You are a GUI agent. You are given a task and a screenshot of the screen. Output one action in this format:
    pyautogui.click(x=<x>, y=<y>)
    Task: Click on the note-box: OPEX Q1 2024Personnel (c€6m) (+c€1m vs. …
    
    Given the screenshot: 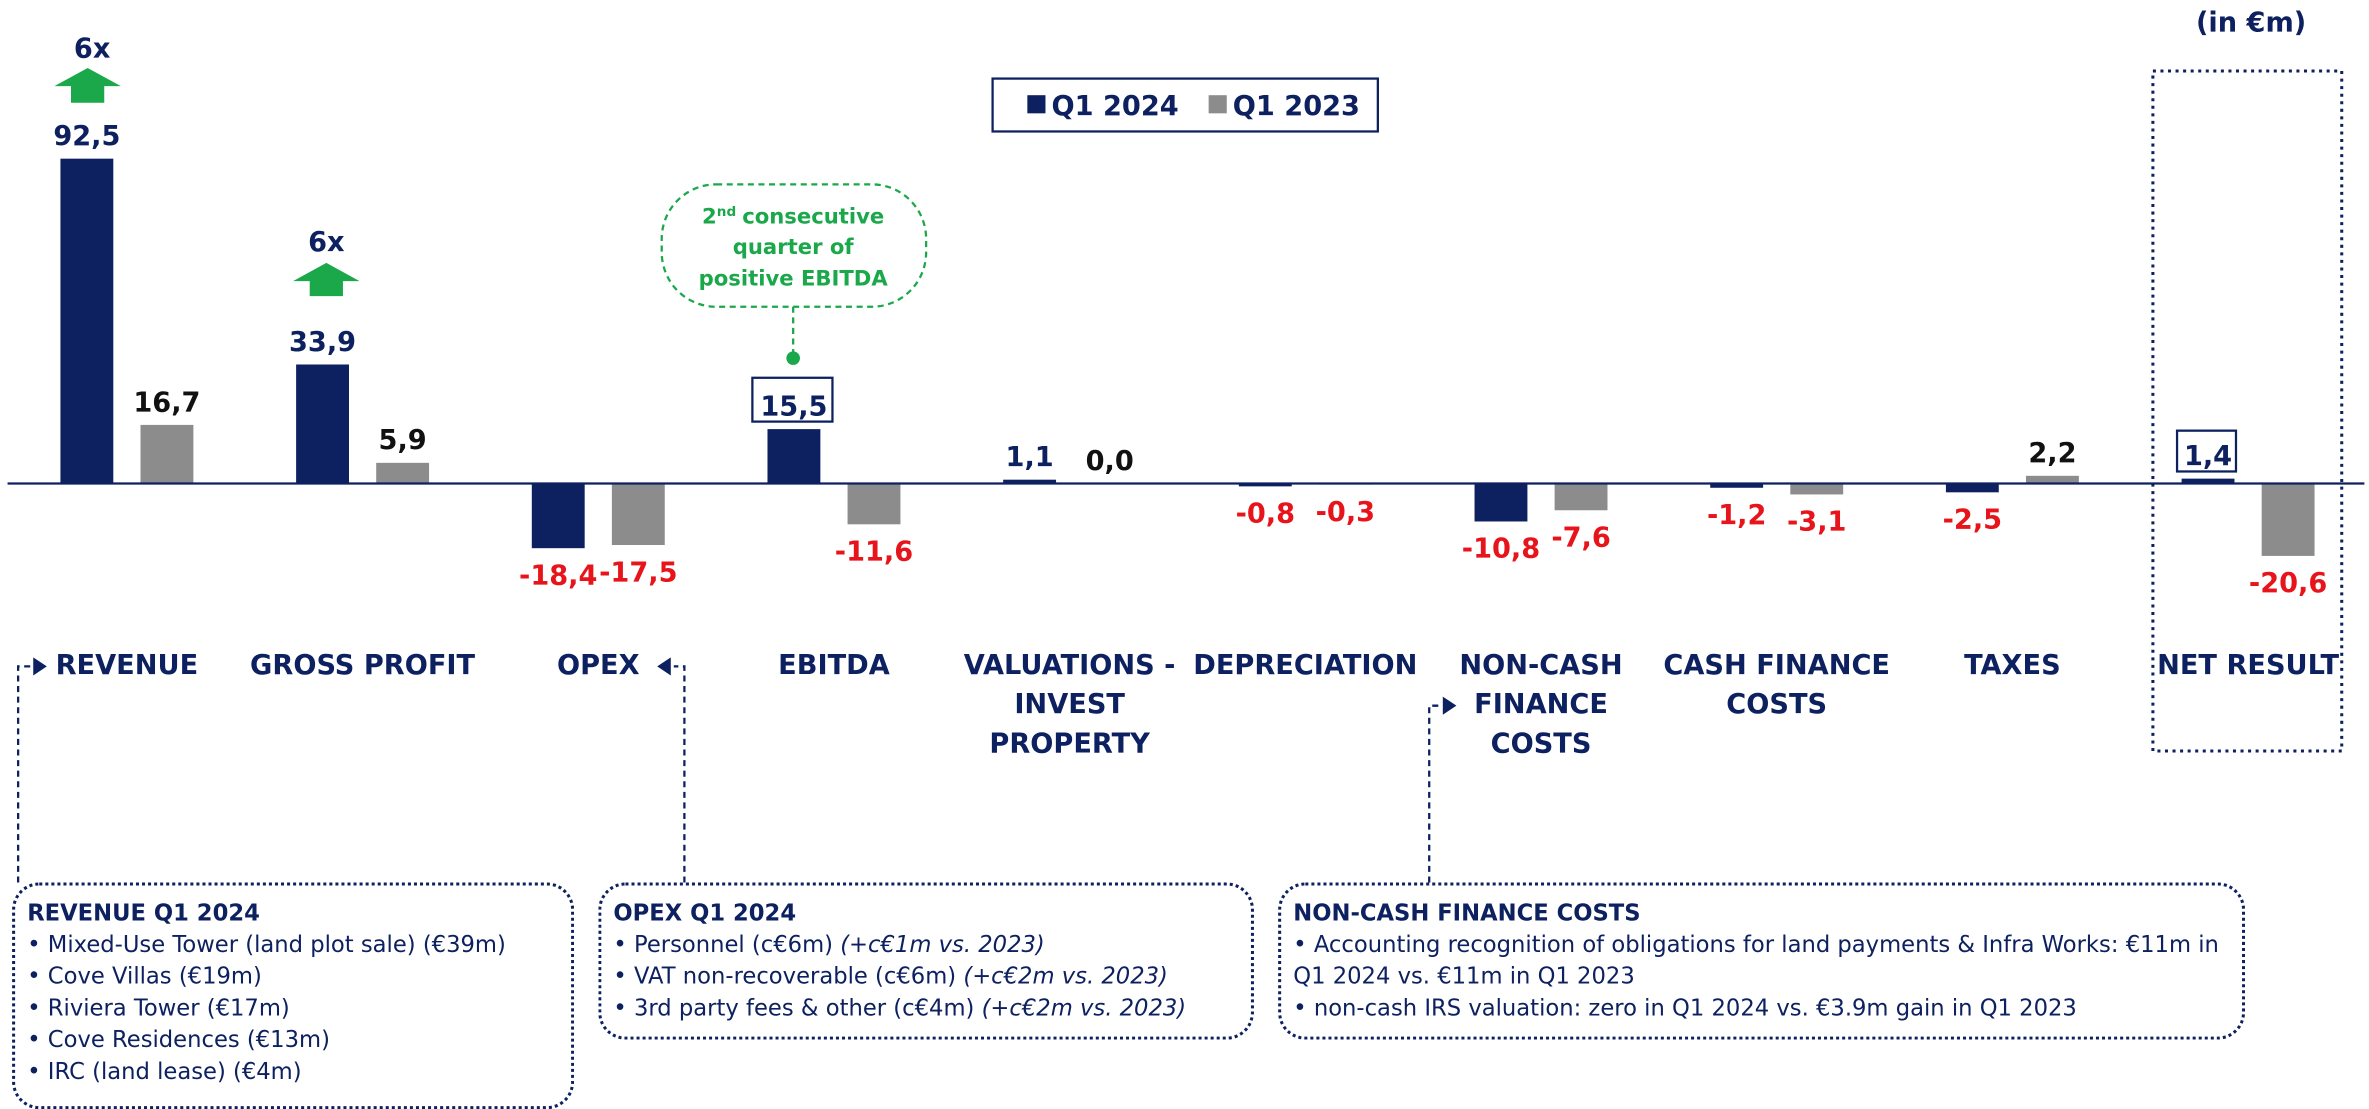 What is the action you would take?
    pyautogui.click(x=926, y=961)
    